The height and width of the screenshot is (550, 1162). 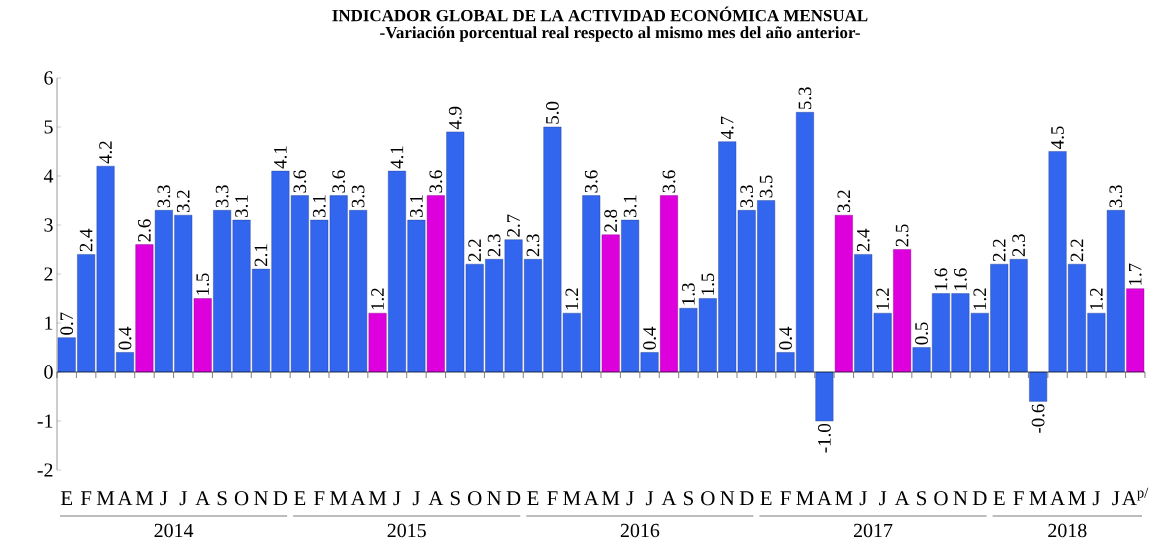 What do you see at coordinates (533, 245) in the screenshot?
I see `data-label: 2.3` at bounding box center [533, 245].